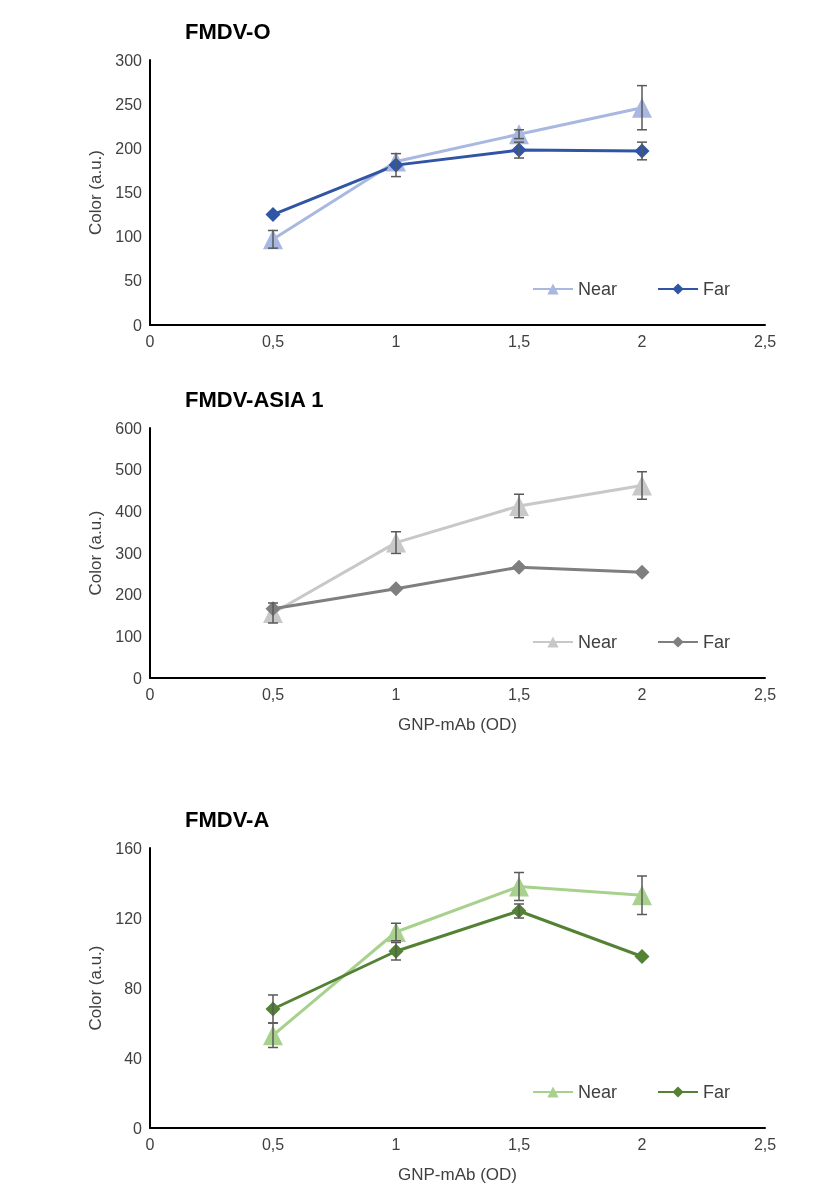  What do you see at coordinates (254, 399) in the screenshot?
I see `chart-title: FMDV-ASIA 1` at bounding box center [254, 399].